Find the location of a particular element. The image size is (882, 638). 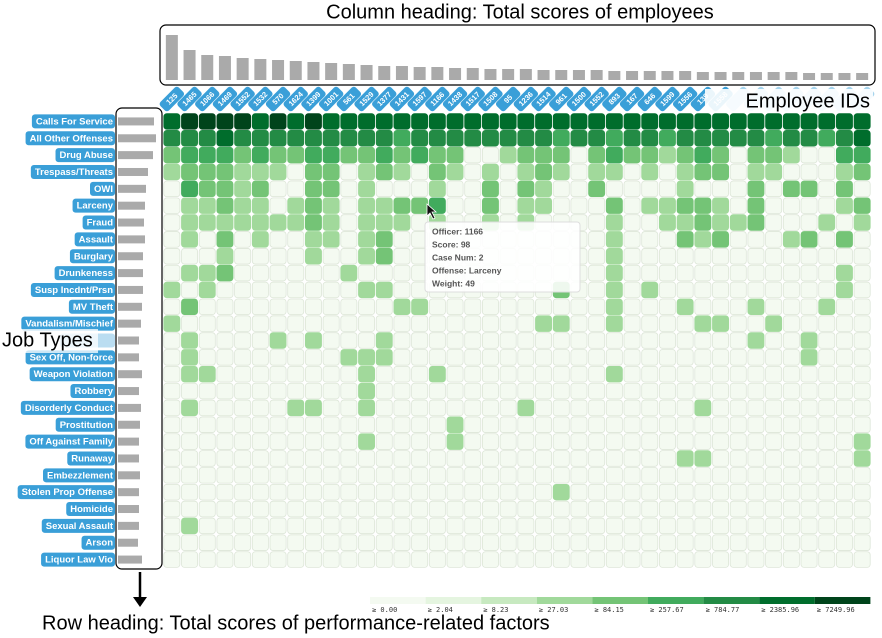

job-type-tag: Sexual Assault is located at coordinates (78, 525).